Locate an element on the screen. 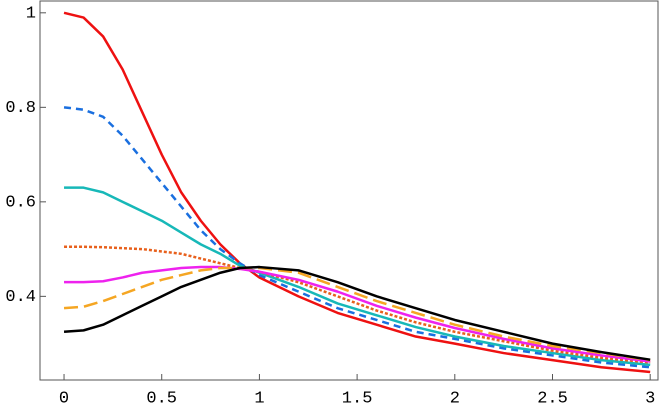 The height and width of the screenshot is (416, 664). x-tick-label: 1.5 is located at coordinates (357, 398).